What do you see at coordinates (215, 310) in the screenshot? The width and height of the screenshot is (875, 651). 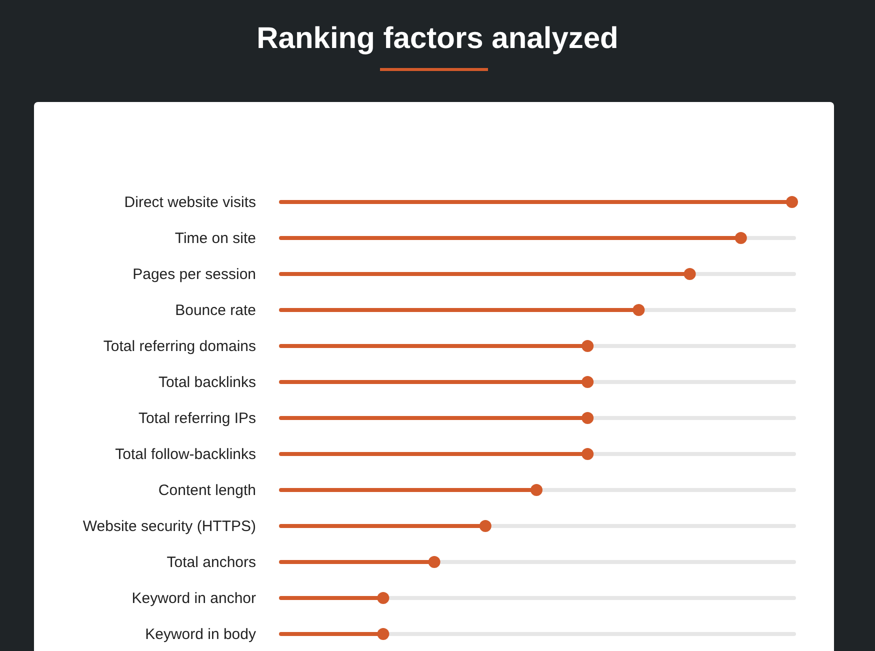 I see `y-tick-label: Bounce rate` at bounding box center [215, 310].